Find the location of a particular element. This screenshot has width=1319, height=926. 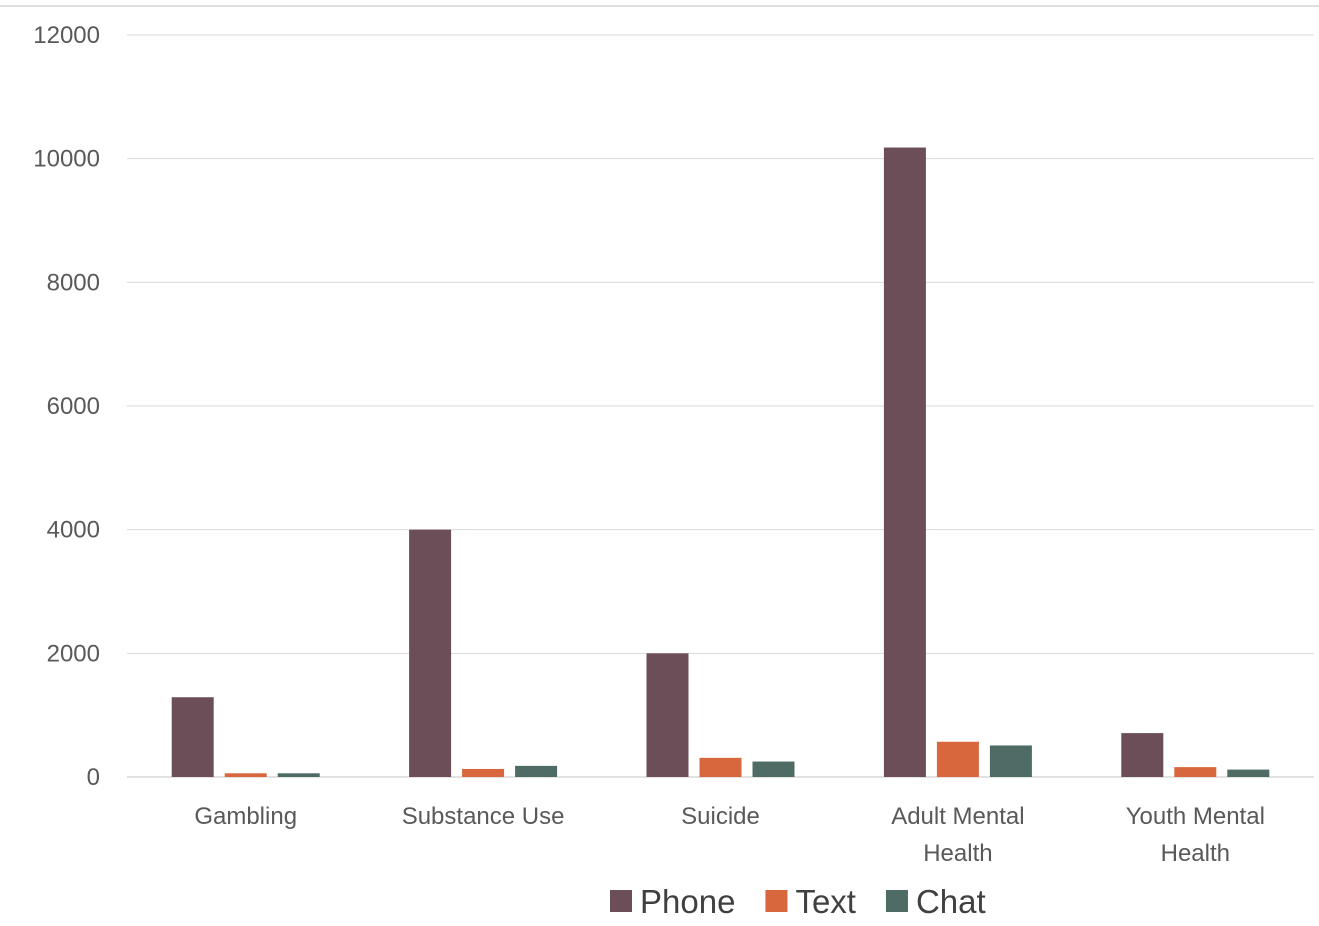

legend: Phone Text Chat is located at coordinates (798, 901).